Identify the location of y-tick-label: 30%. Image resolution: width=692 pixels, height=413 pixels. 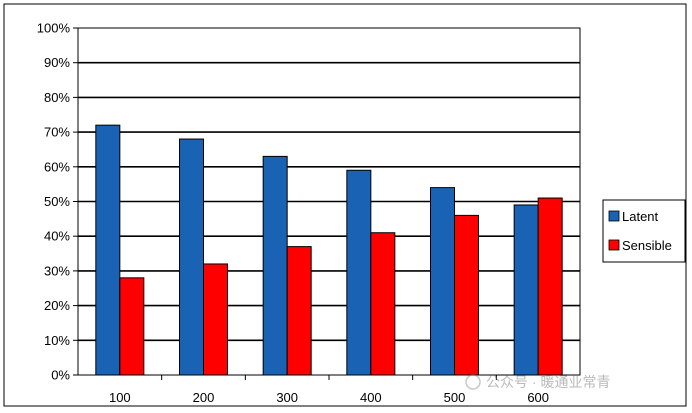
(57, 270).